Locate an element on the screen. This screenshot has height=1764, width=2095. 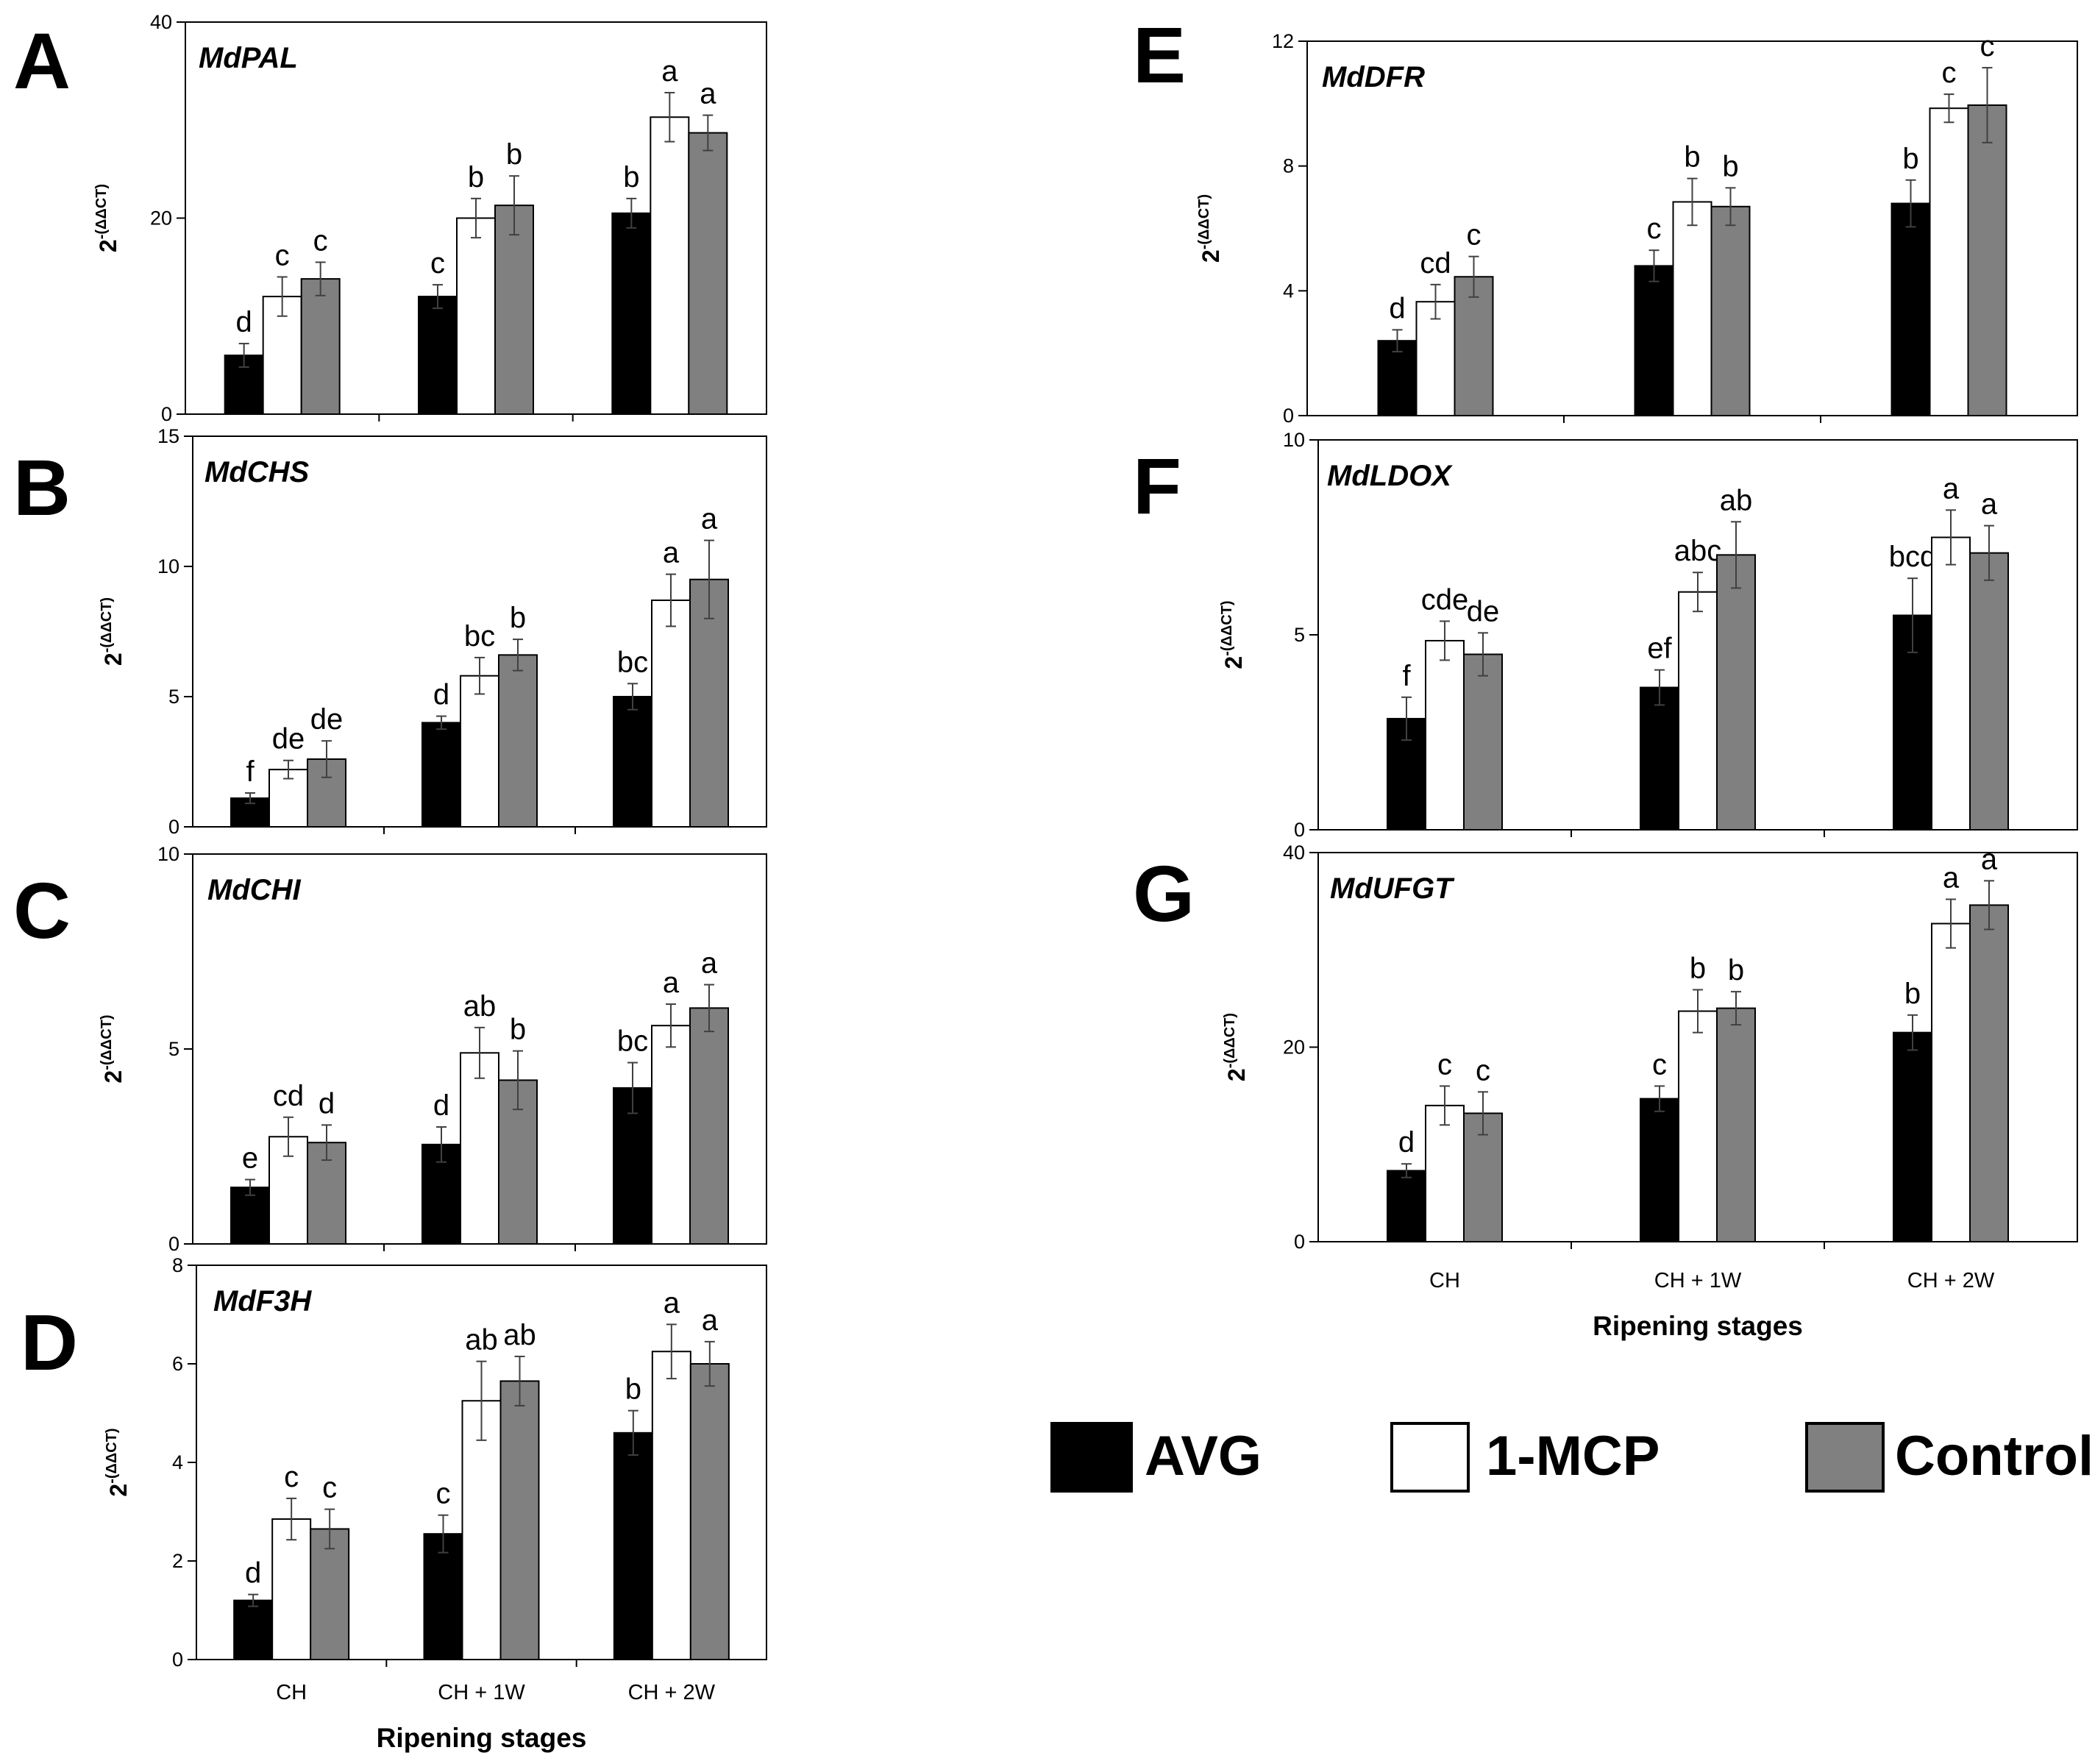
gene-title-a: MdPAL is located at coordinates (249, 58).